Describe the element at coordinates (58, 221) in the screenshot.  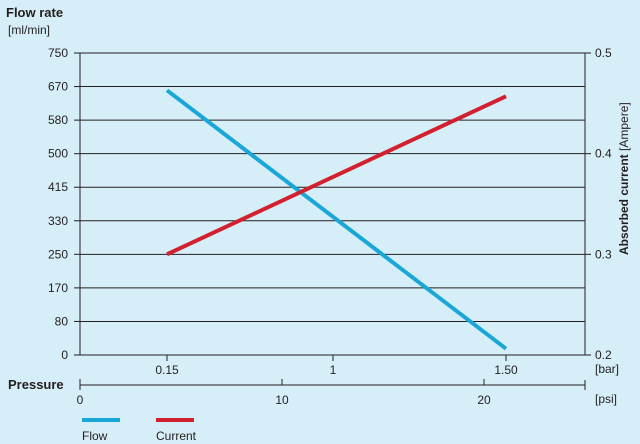
I see `left-tick-label: 330` at that location.